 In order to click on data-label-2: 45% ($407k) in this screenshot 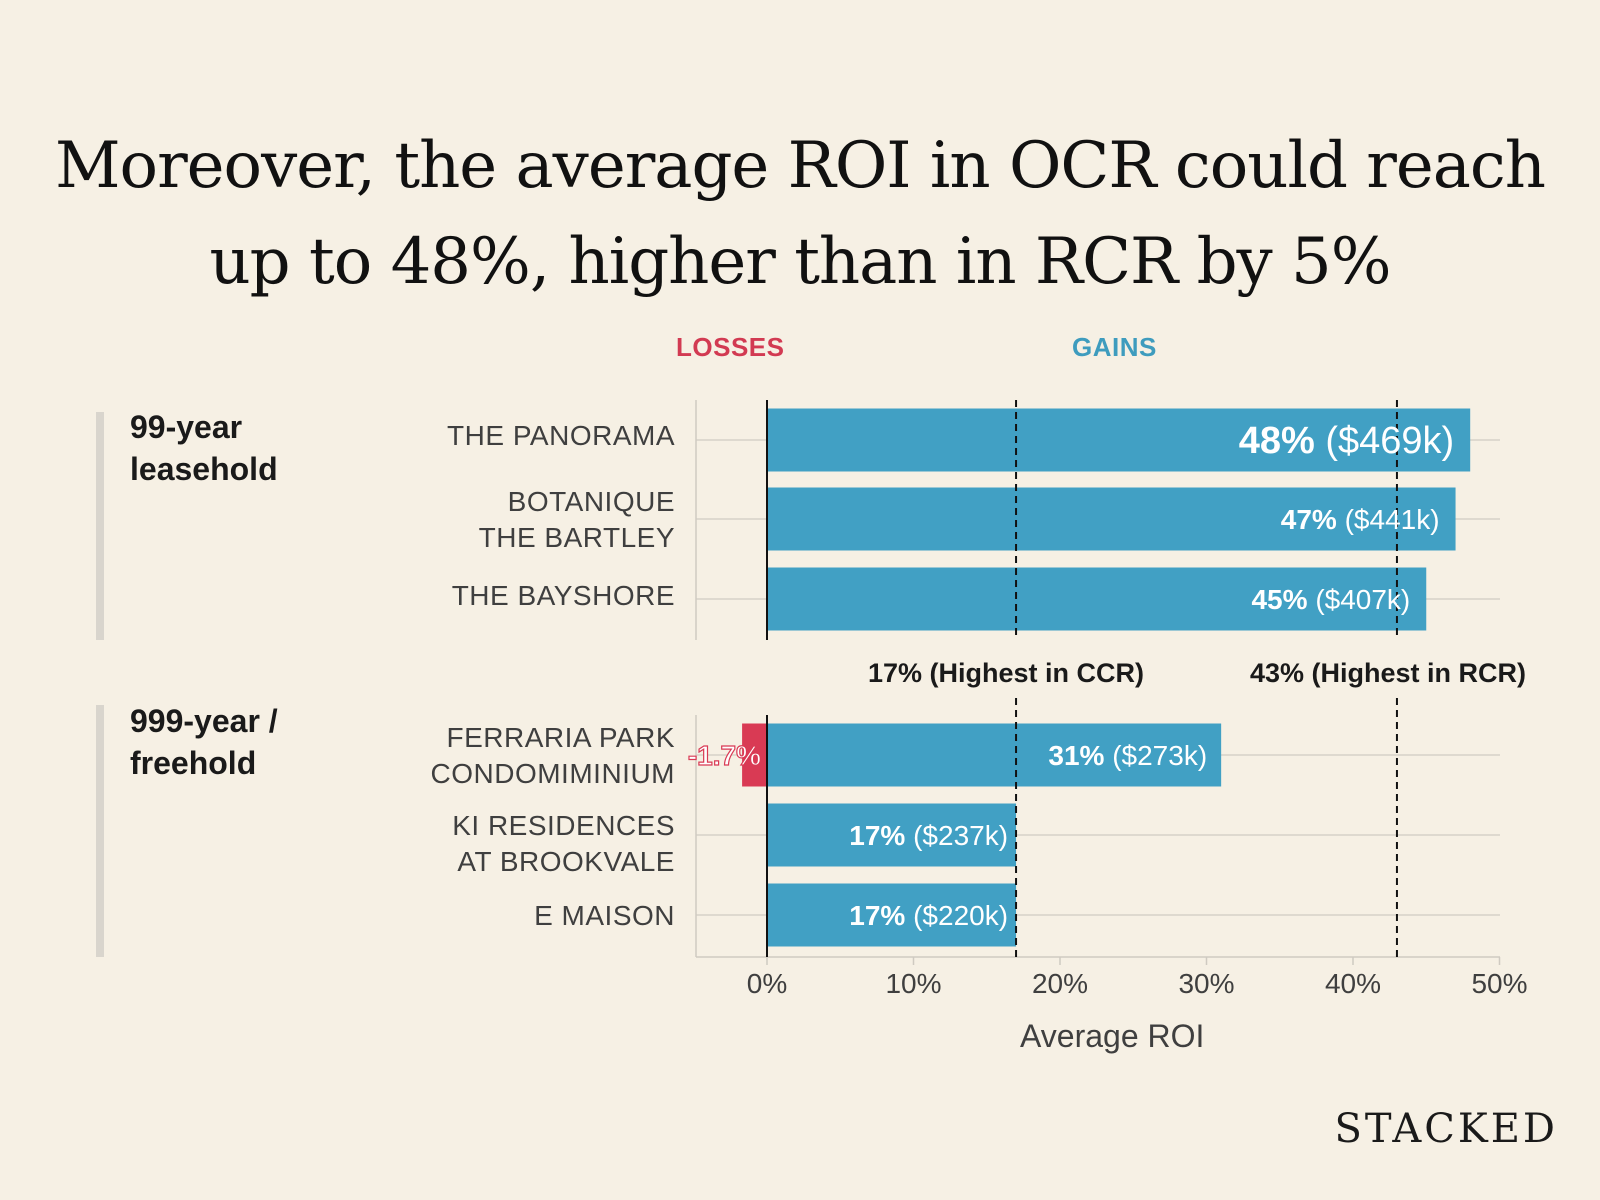, I will do `click(1330, 599)`.